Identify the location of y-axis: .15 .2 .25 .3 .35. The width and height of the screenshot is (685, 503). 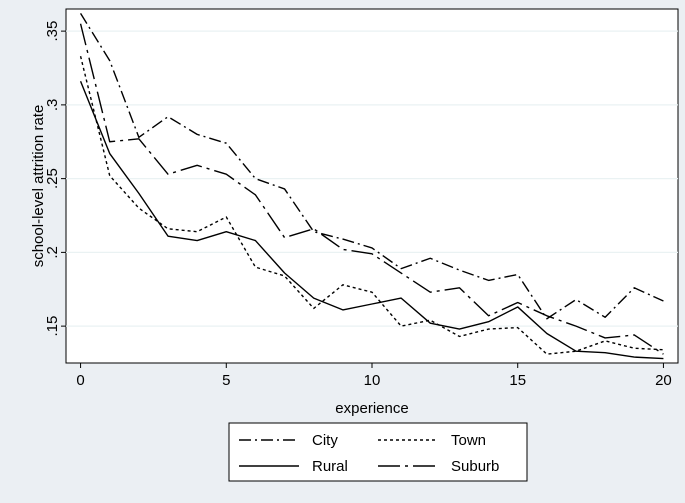
(55, 179).